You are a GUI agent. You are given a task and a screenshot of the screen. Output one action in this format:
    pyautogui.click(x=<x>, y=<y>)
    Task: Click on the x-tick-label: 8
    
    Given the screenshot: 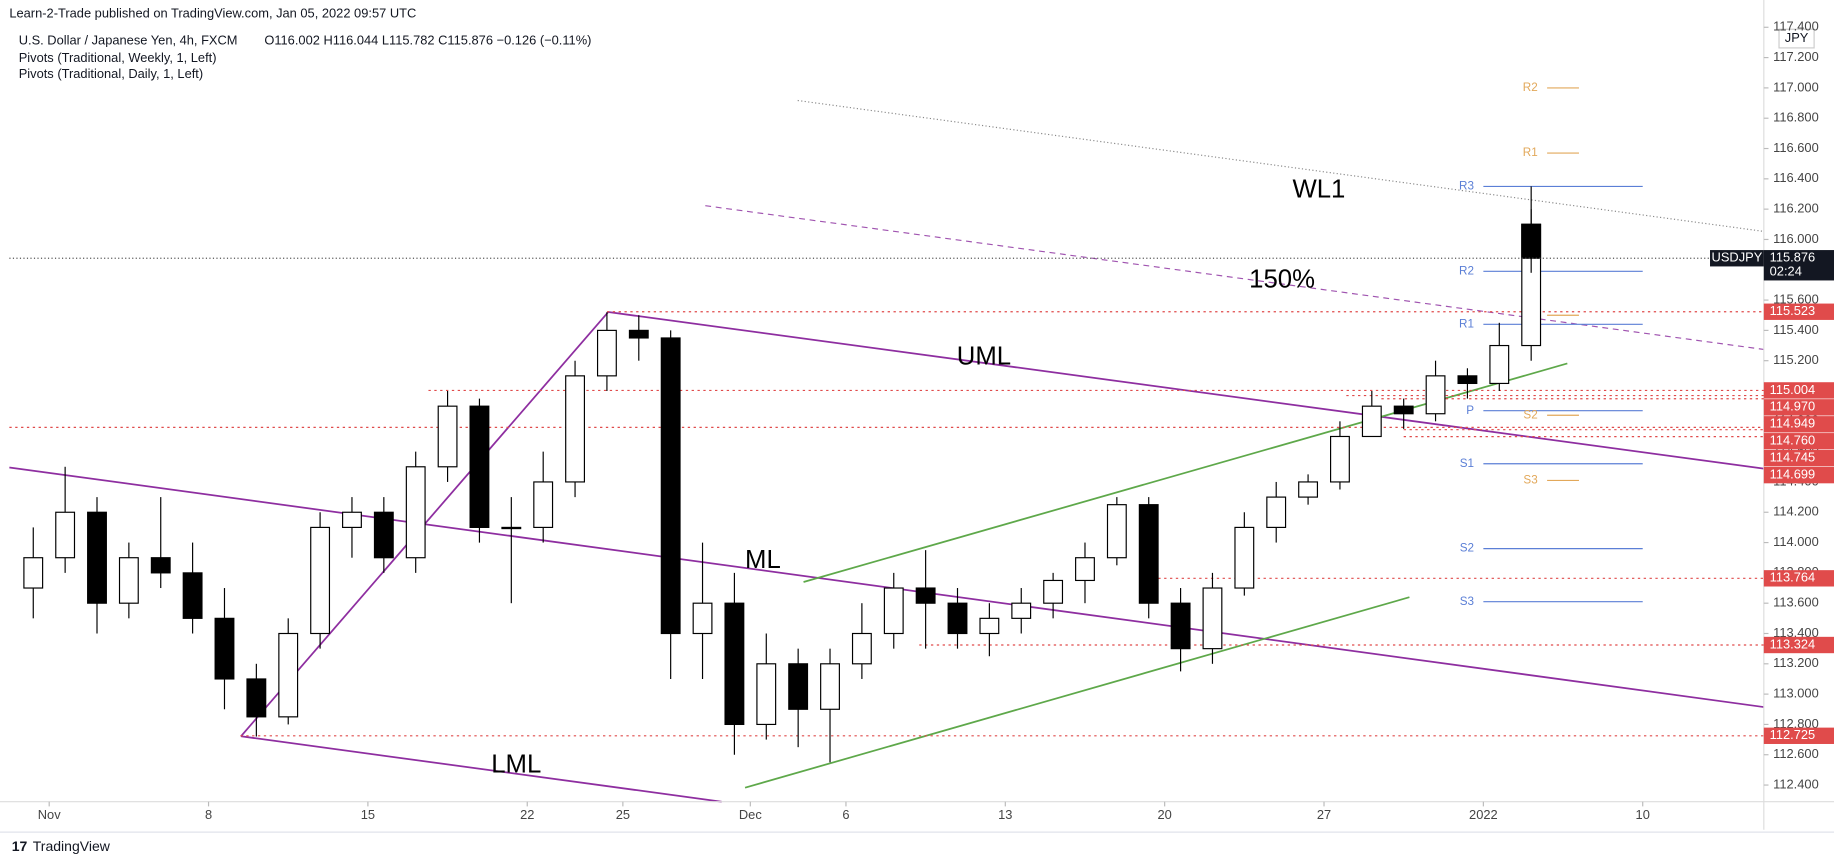 What is the action you would take?
    pyautogui.click(x=208, y=814)
    